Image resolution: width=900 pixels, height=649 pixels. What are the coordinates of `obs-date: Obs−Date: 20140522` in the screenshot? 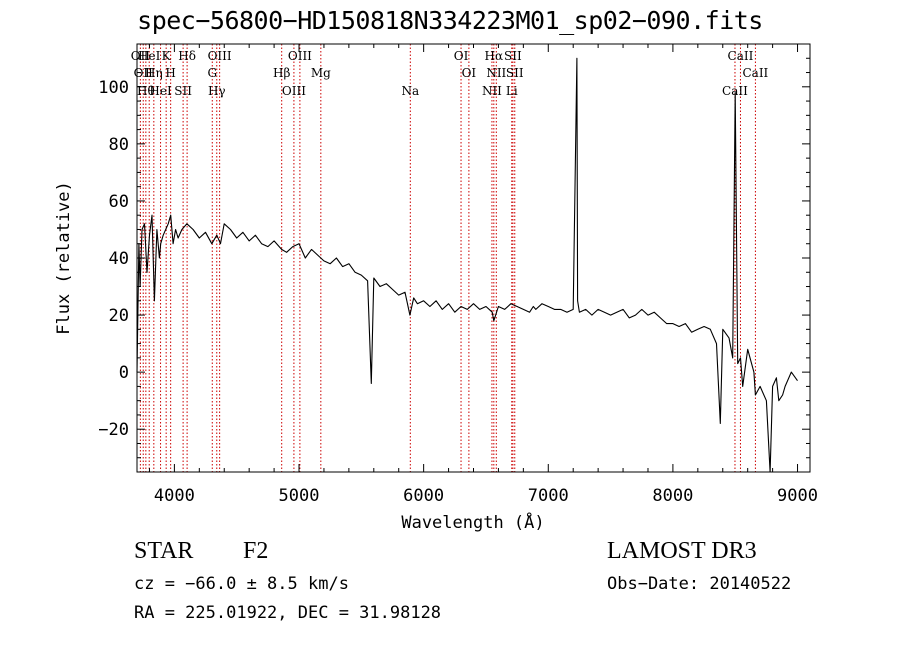 It's located at (699, 584).